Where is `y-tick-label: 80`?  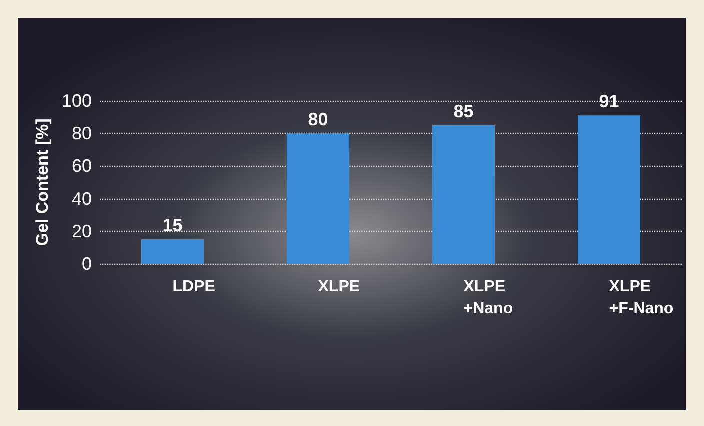
y-tick-label: 80 is located at coordinates (82, 134).